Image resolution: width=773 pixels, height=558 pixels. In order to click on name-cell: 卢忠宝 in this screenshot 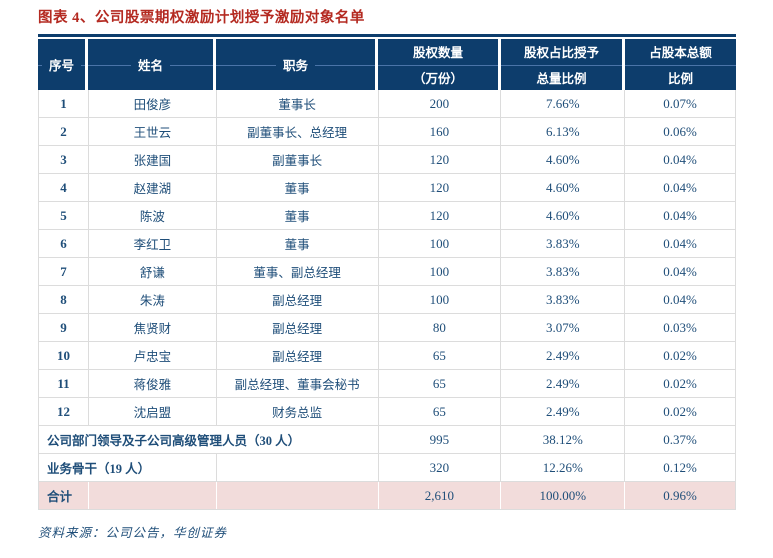, I will do `click(153, 355)`.